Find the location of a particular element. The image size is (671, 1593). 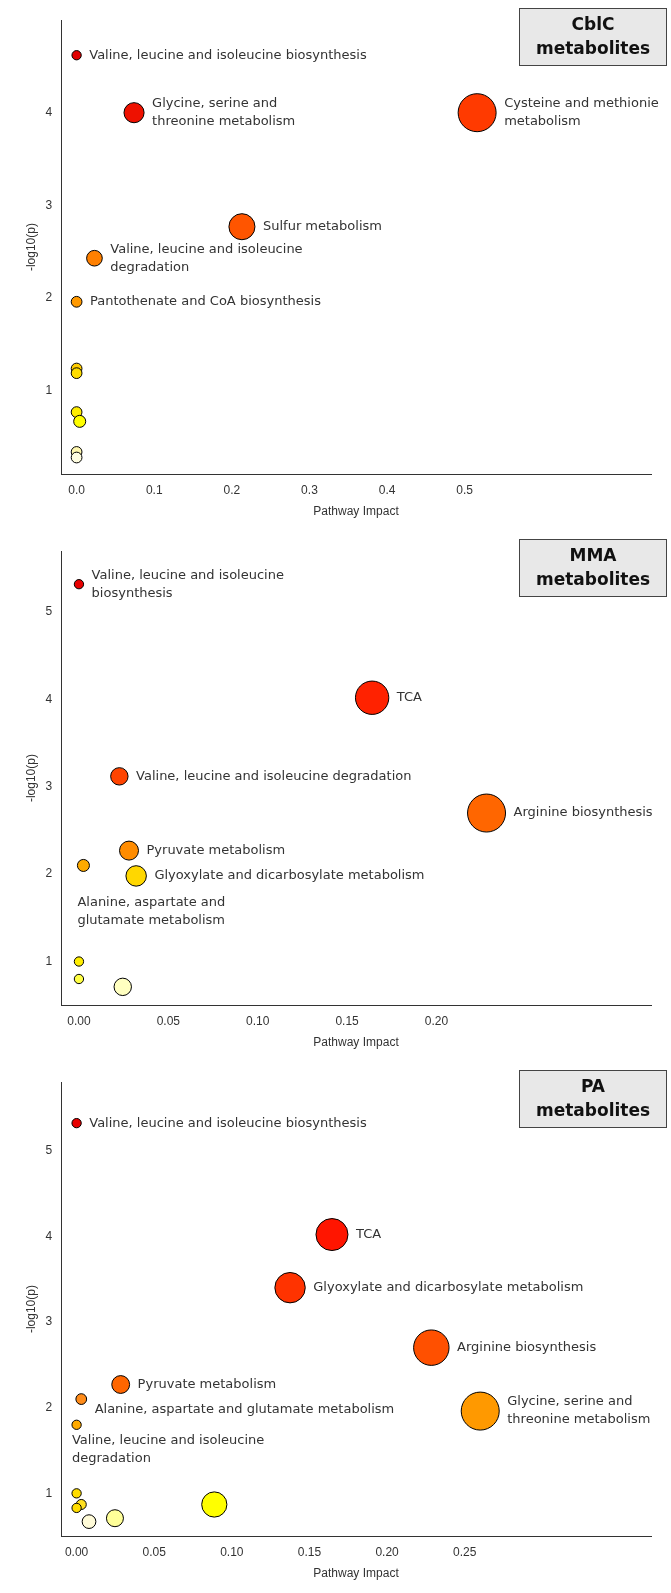

chart-title: CblC metabolites is located at coordinates (593, 37).